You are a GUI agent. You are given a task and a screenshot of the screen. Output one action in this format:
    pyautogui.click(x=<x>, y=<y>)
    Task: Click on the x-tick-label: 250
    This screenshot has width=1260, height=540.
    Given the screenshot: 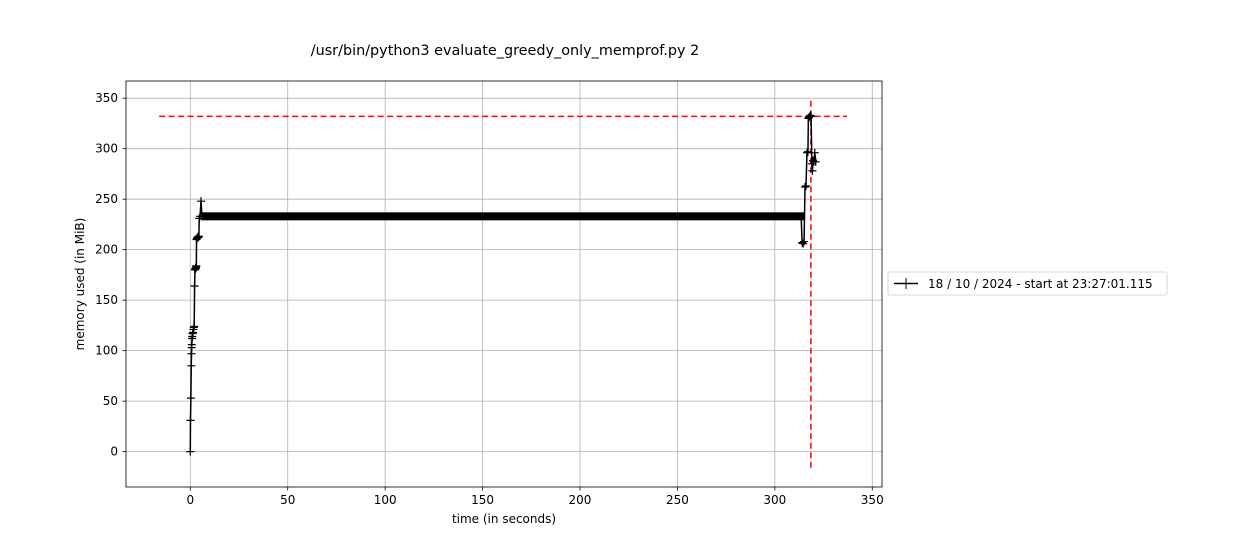 What is the action you would take?
    pyautogui.click(x=677, y=500)
    